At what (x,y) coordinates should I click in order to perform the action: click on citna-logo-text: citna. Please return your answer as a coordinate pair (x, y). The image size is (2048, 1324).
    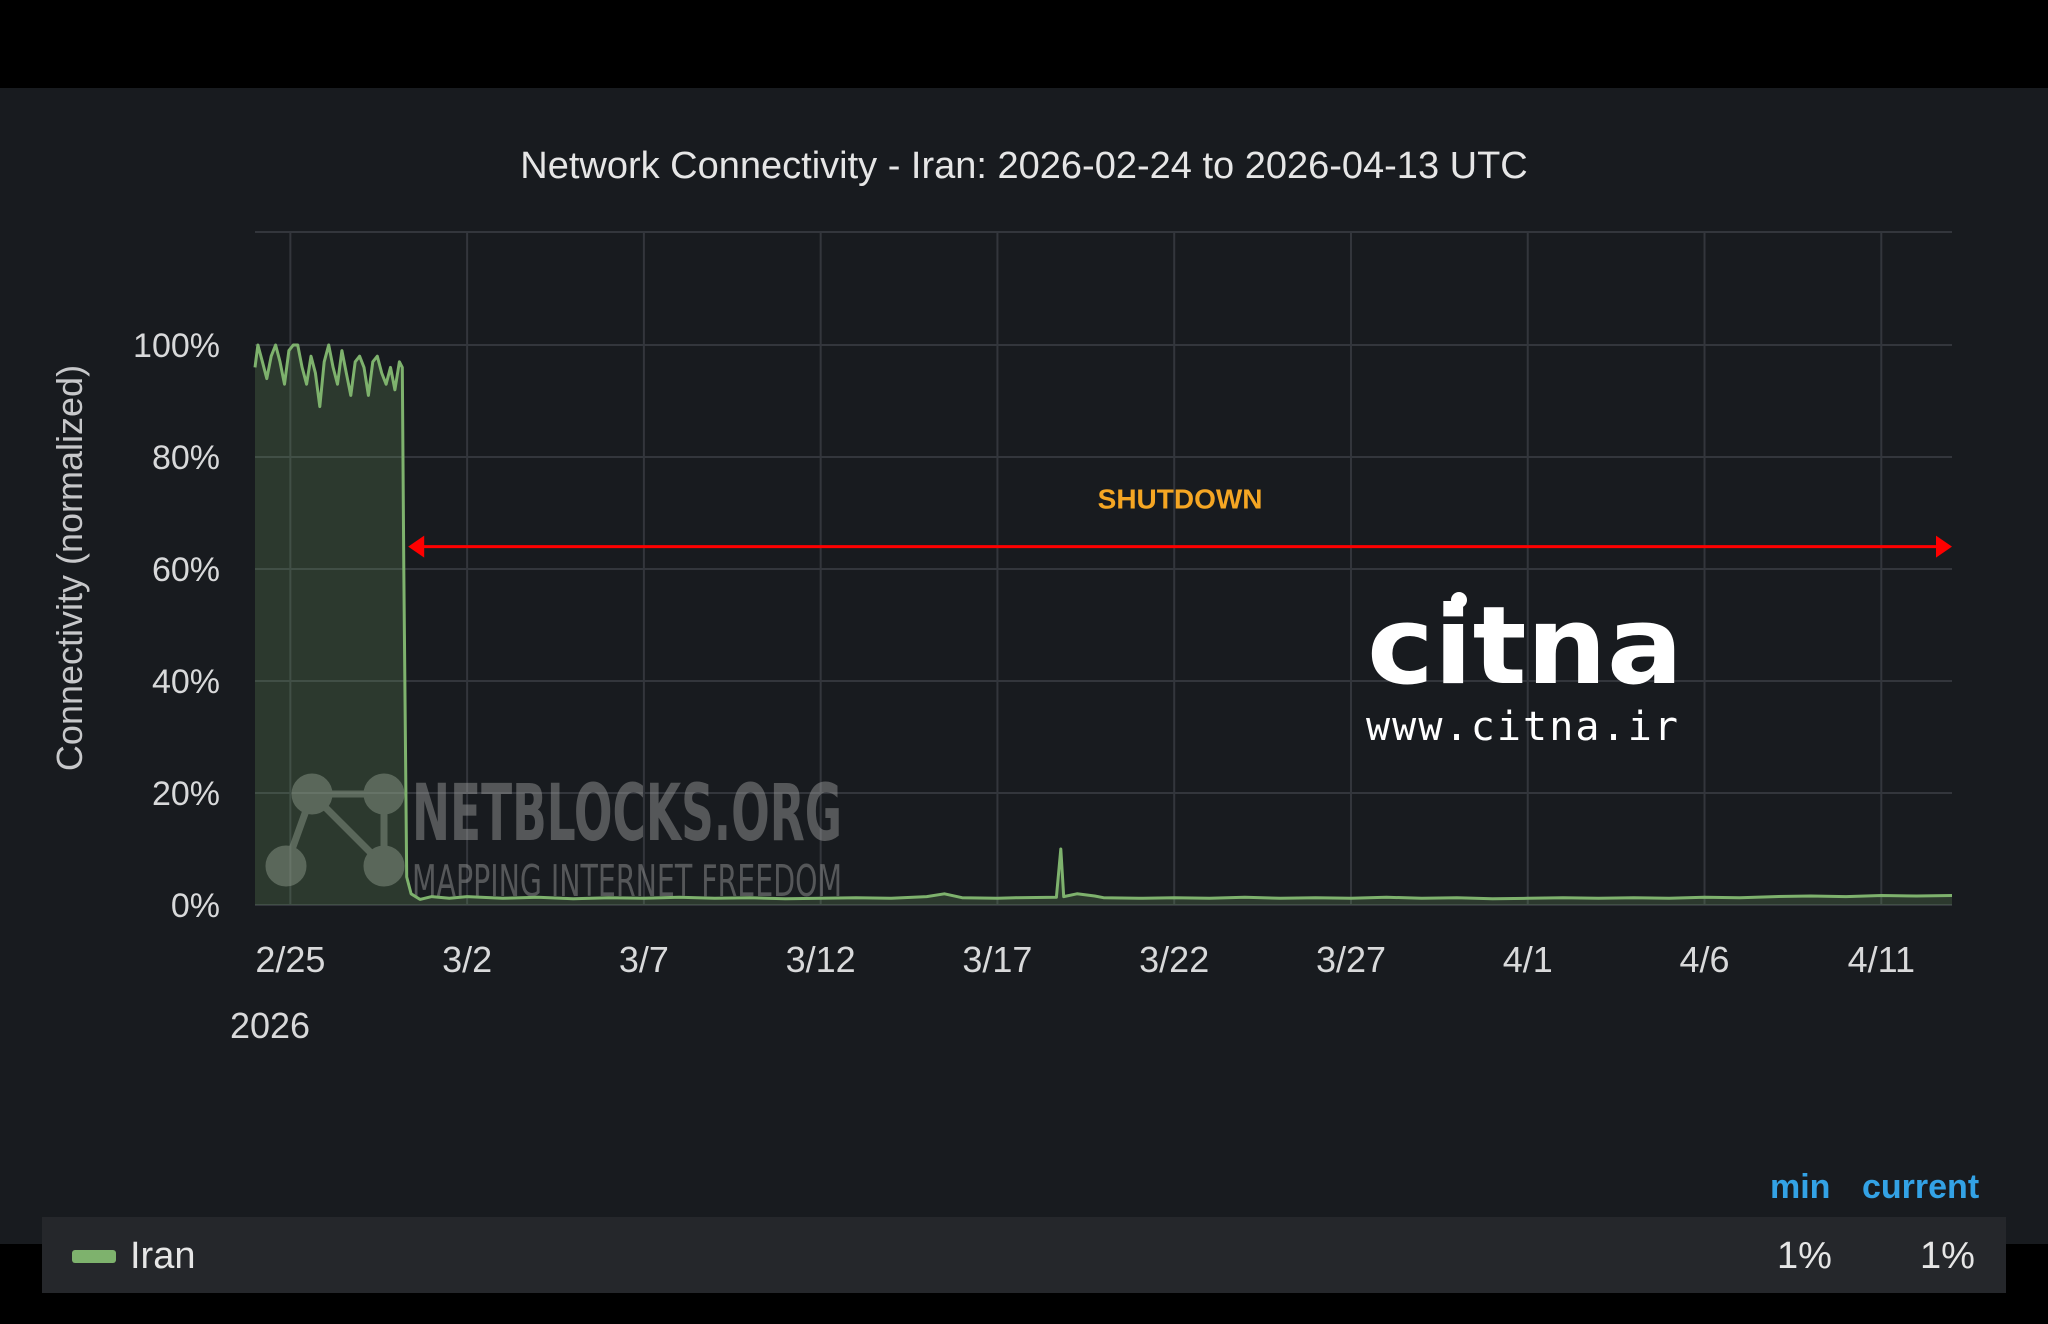
    Looking at the image, I should click on (1525, 646).